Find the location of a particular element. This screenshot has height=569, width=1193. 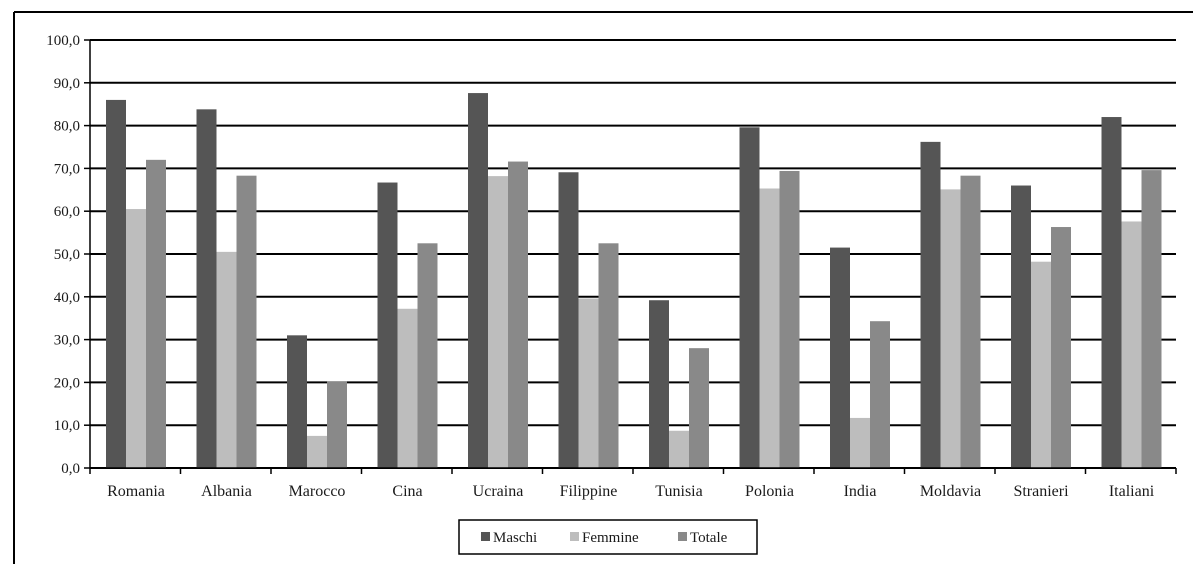

y-tick-label: 50,0 is located at coordinates (67, 255).